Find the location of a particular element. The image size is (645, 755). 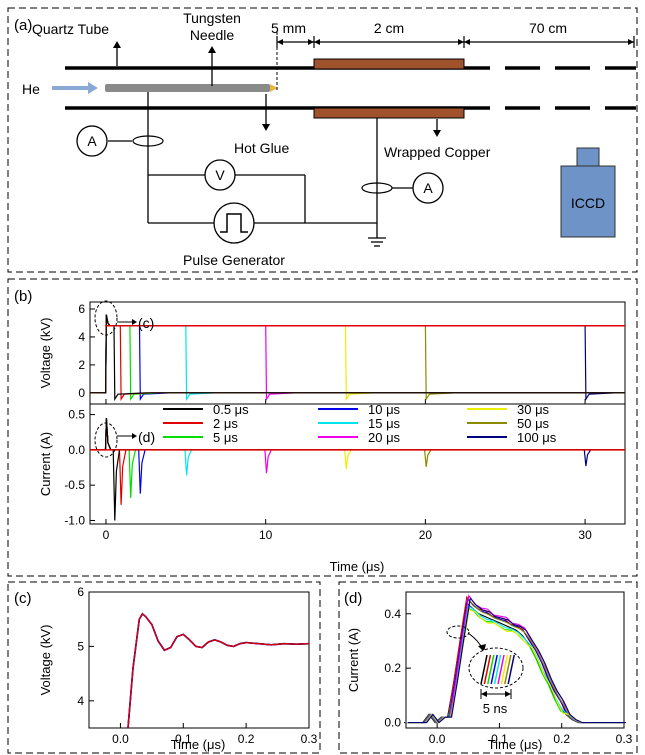

pulse-generator-icon is located at coordinates (234, 223).